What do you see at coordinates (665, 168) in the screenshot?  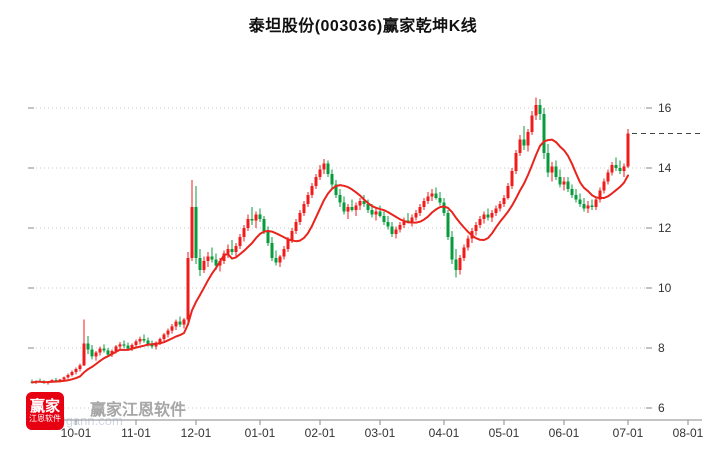 I see `y-axis-label: 14` at bounding box center [665, 168].